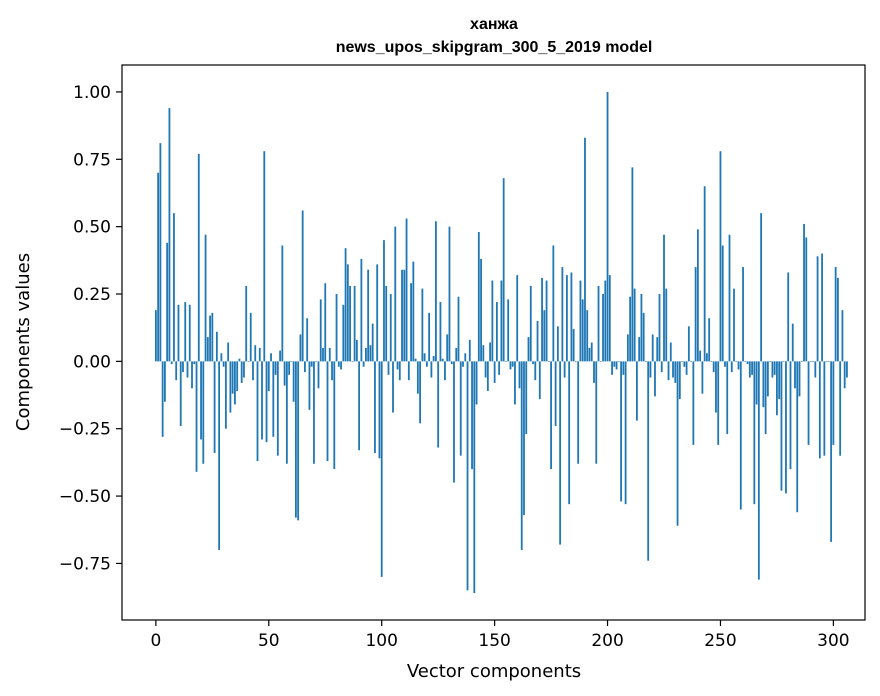 The width and height of the screenshot is (880, 696). Describe the element at coordinates (607, 641) in the screenshot. I see `x-tick-label: 200` at that location.